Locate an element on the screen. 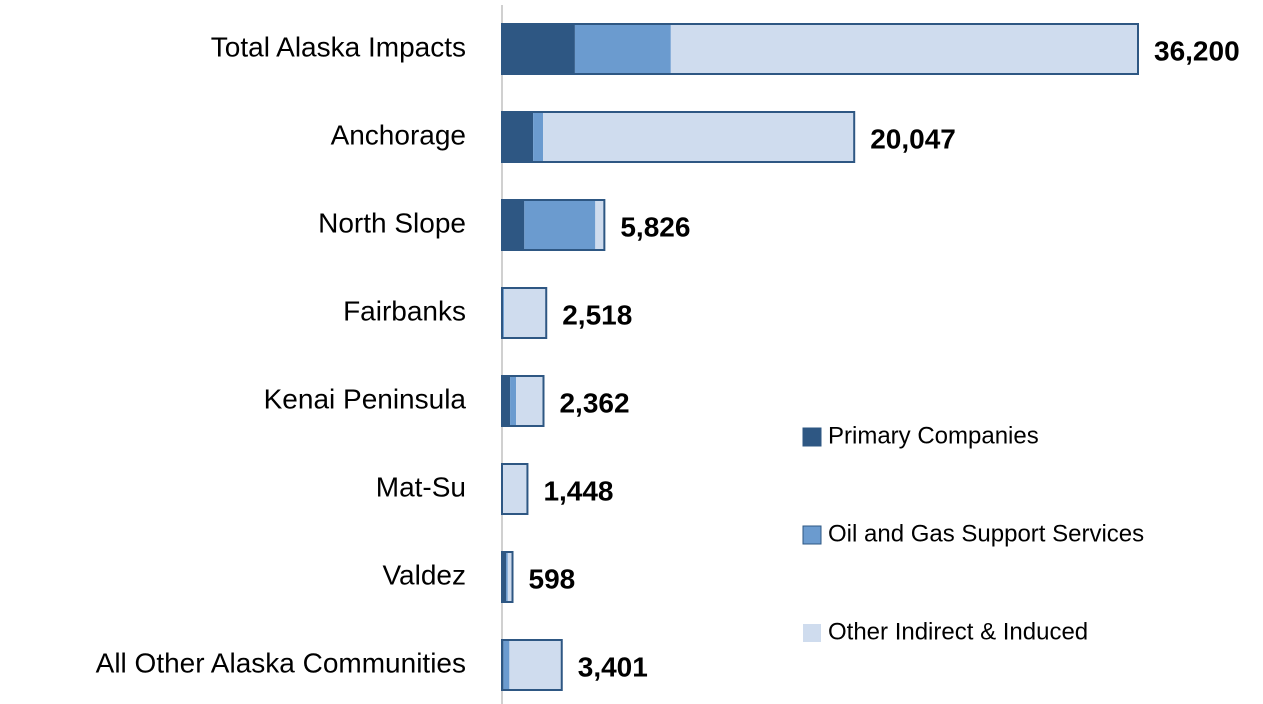 The image size is (1263, 704). category-label: Valdez is located at coordinates (424, 574).